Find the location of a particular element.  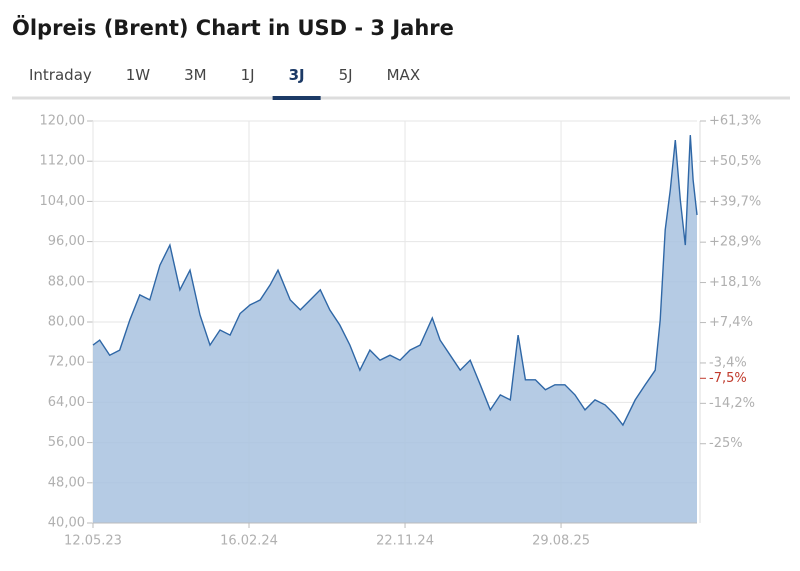

y-tick-label: 80,00 is located at coordinates (66, 322).